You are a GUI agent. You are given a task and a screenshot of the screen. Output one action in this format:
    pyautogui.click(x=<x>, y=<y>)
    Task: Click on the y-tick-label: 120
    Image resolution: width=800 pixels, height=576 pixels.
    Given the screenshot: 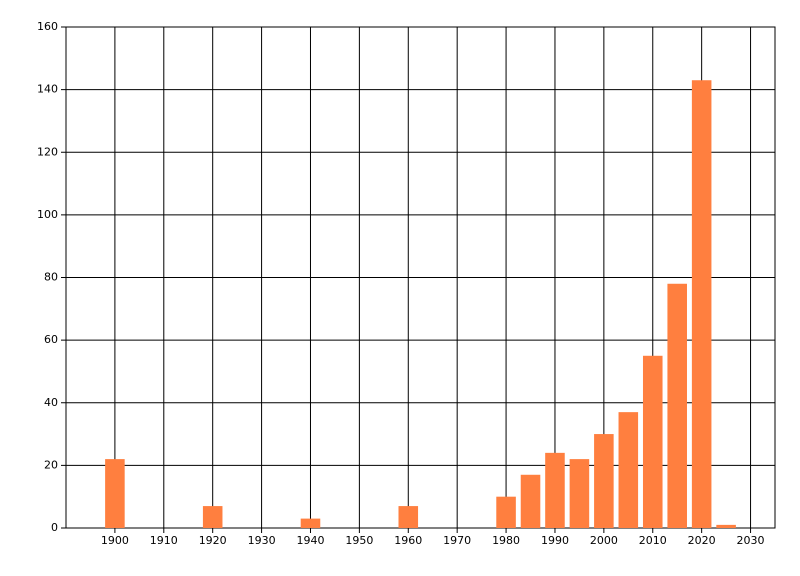 What is the action you would take?
    pyautogui.click(x=47, y=151)
    